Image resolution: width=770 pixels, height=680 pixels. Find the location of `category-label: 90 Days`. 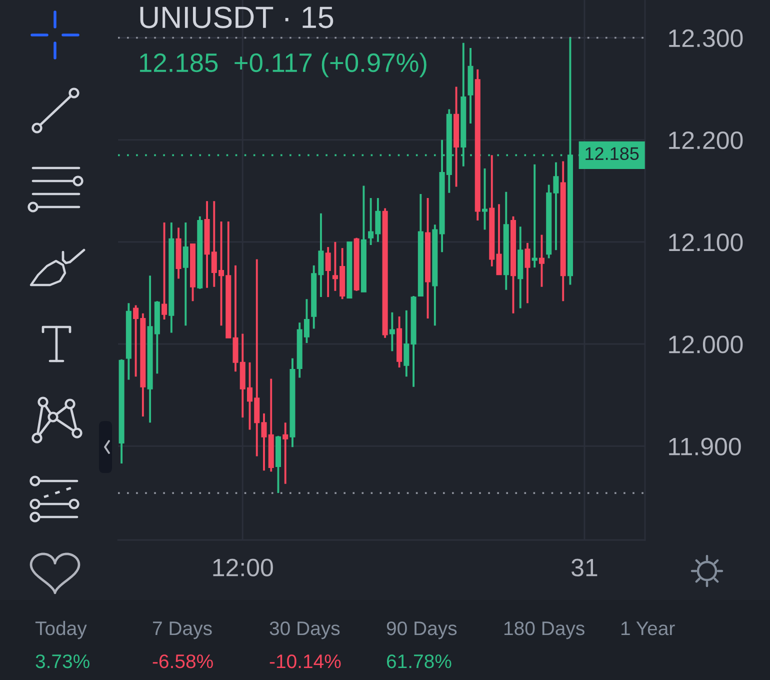

category-label: 90 Days is located at coordinates (421, 630).